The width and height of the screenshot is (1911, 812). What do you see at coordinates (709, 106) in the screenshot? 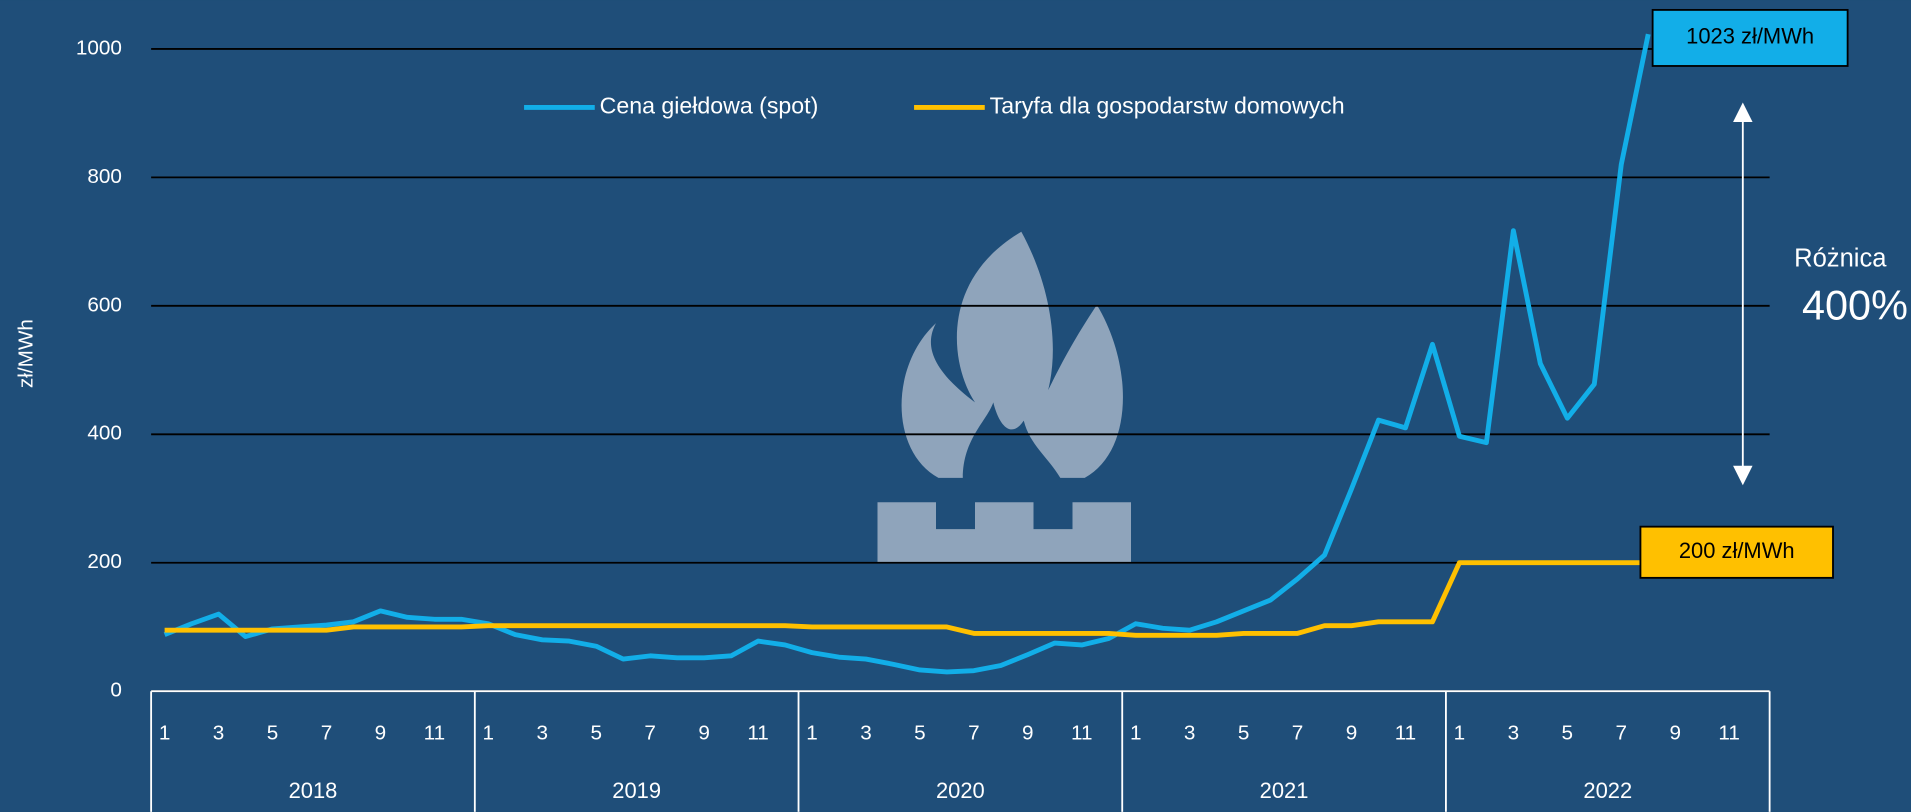
I see `legend-label: Cena giełdowa (spot)` at bounding box center [709, 106].